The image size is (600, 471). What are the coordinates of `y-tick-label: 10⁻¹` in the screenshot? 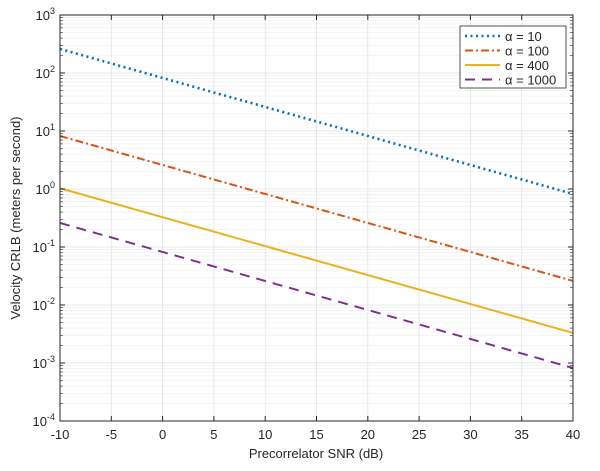 It's located at (44, 246).